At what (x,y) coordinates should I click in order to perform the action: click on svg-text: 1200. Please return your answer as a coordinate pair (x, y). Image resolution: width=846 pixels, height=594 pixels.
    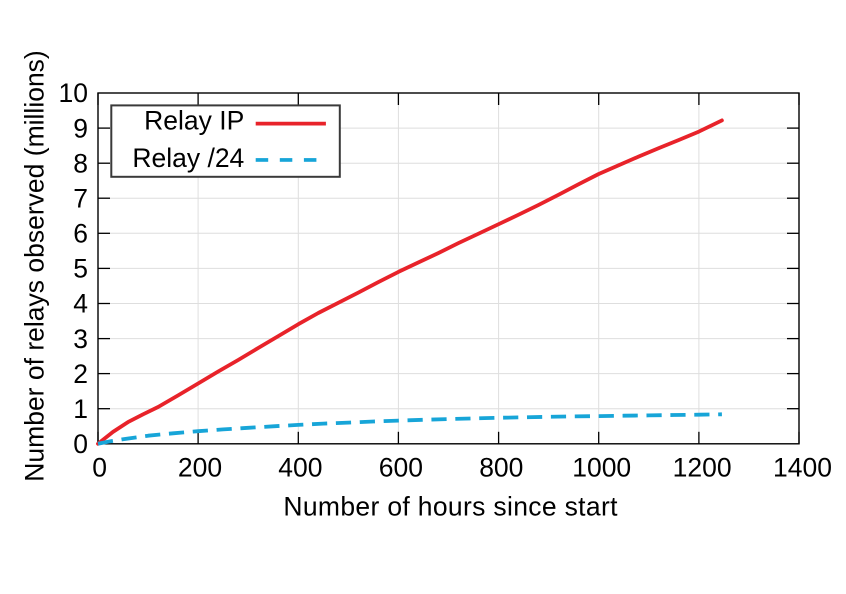
    Looking at the image, I should click on (702, 468).